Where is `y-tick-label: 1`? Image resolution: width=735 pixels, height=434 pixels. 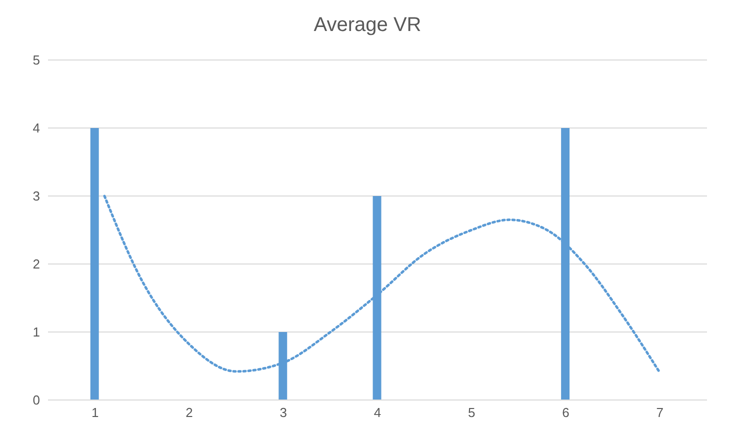 y-tick-label: 1 is located at coordinates (36, 332).